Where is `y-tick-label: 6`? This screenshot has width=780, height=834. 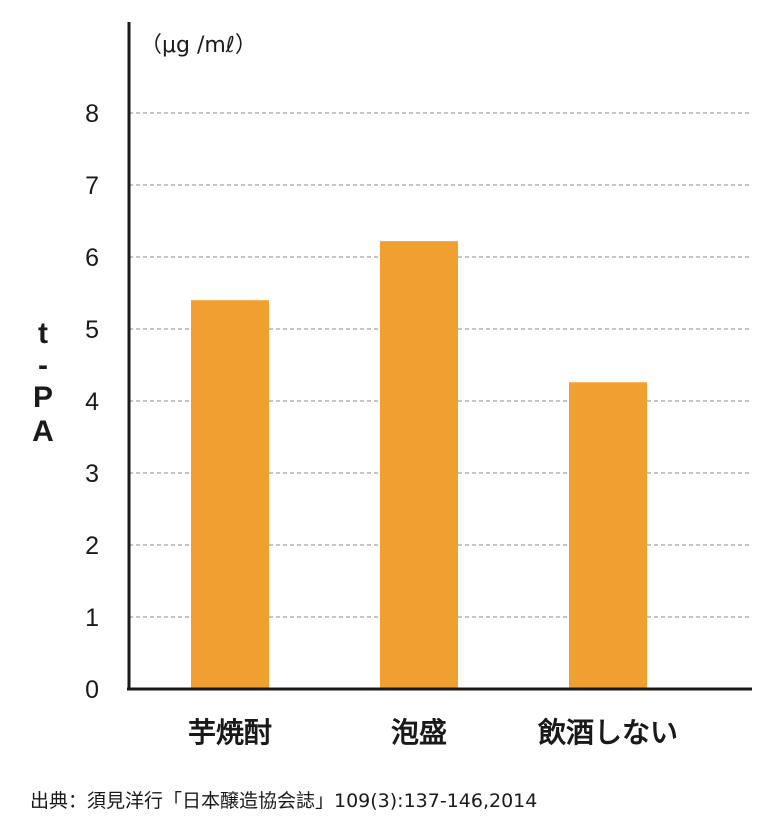
y-tick-label: 6 is located at coordinates (92, 258).